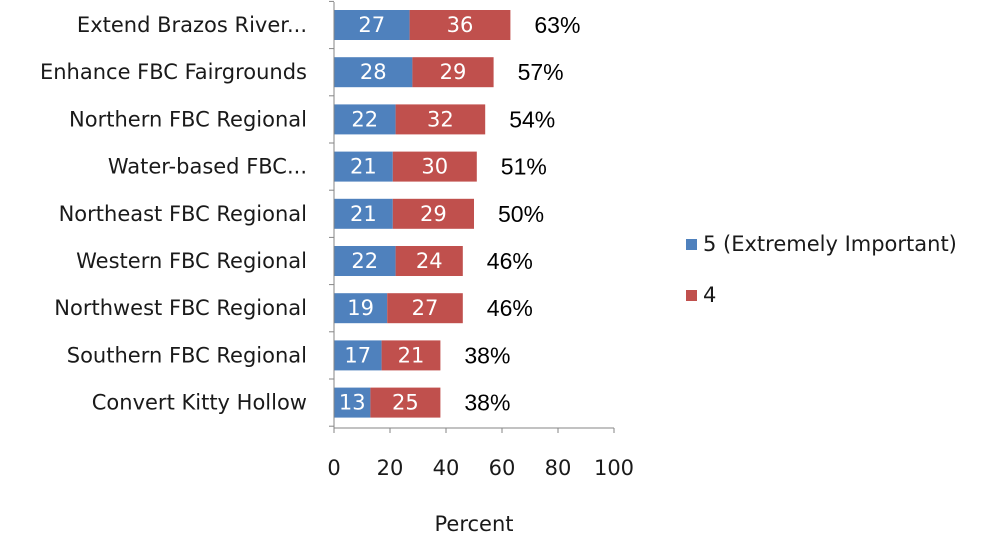 The height and width of the screenshot is (538, 997). I want to click on bar-value-label: 28, so click(373, 72).